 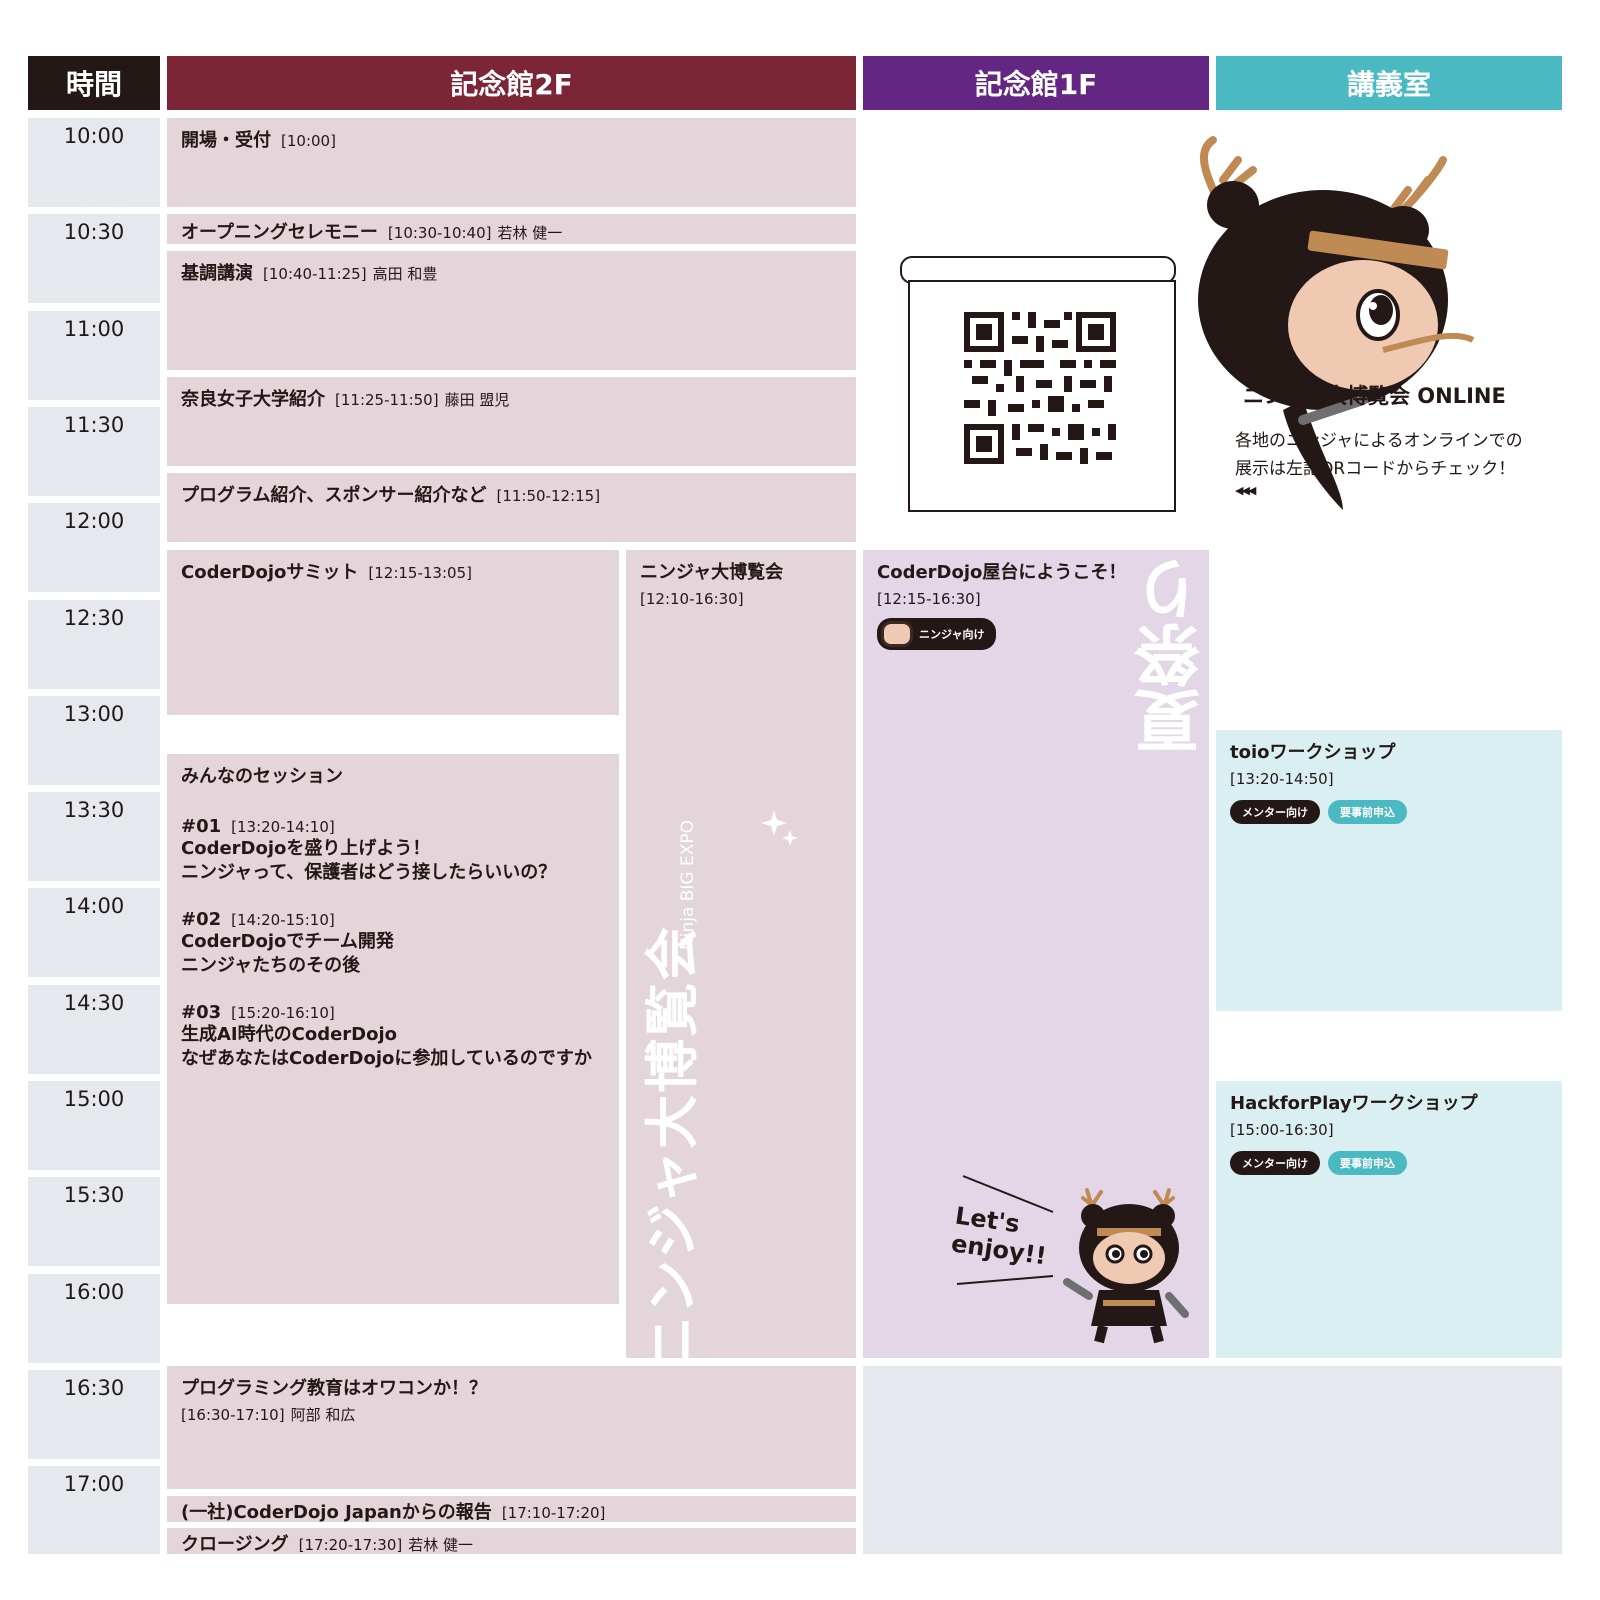 I want to click on empty-slot, so click(x=1212, y=1460).